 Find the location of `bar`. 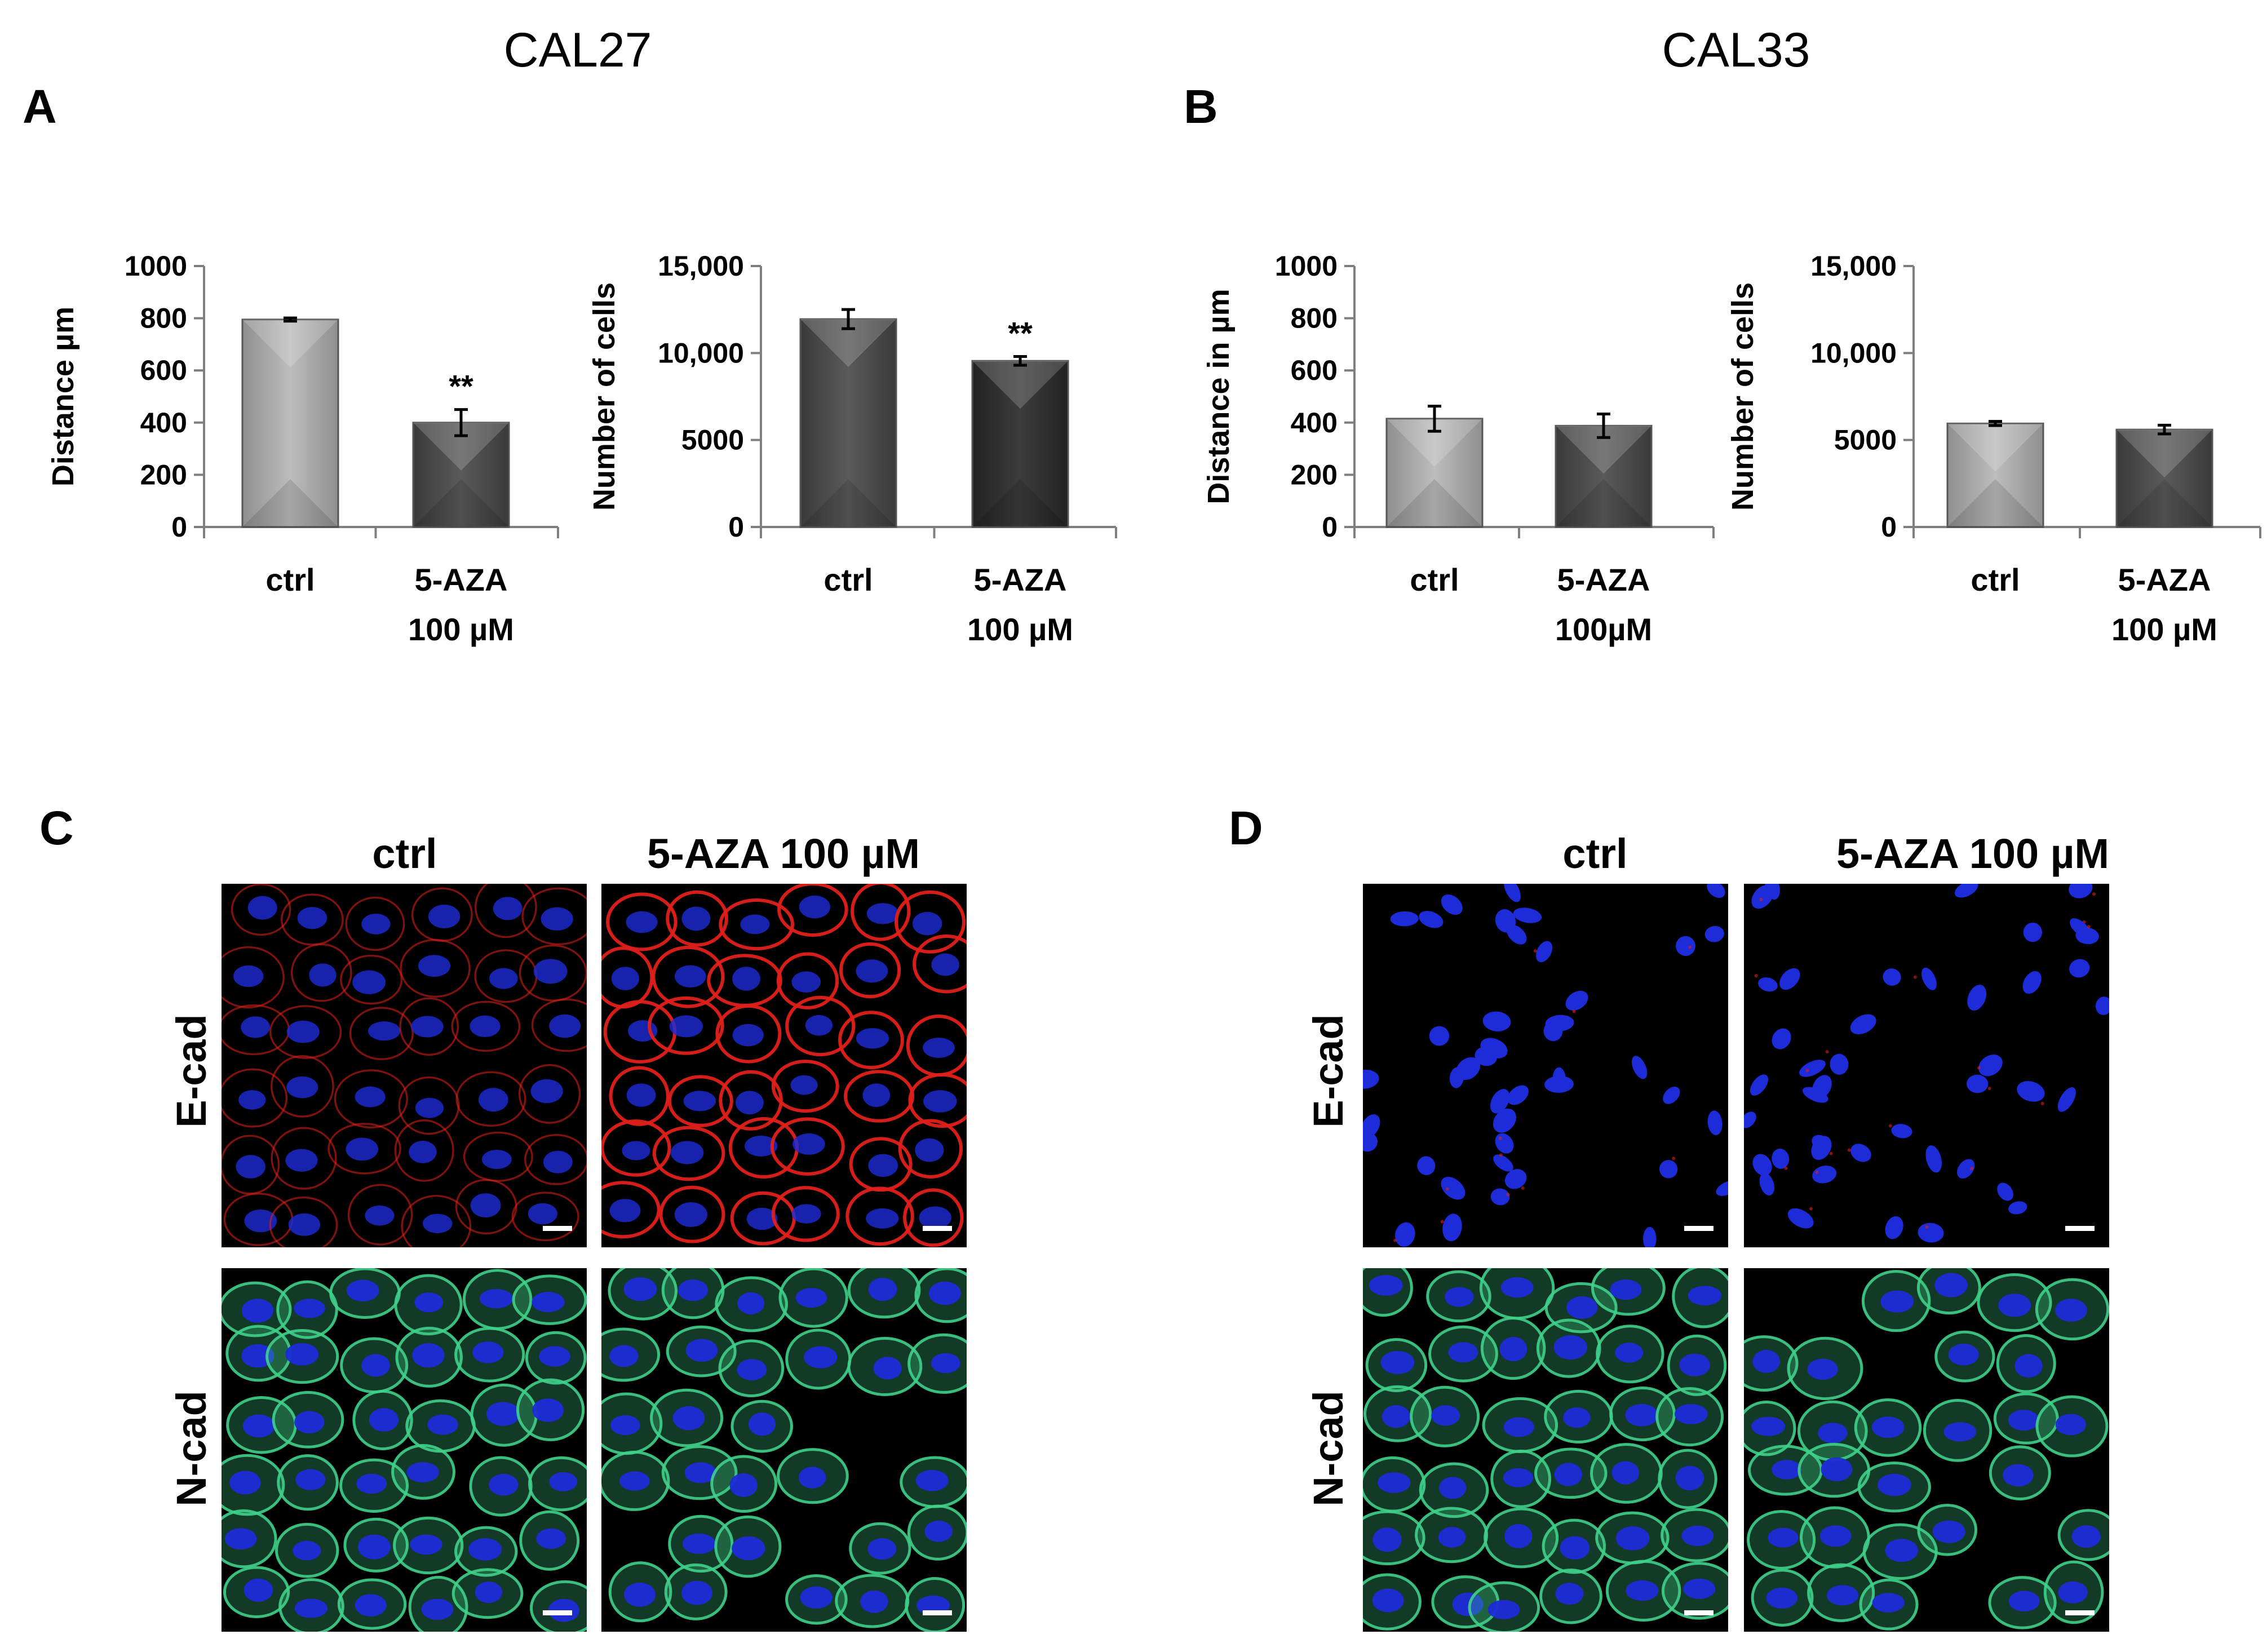

bar is located at coordinates (1434, 473).